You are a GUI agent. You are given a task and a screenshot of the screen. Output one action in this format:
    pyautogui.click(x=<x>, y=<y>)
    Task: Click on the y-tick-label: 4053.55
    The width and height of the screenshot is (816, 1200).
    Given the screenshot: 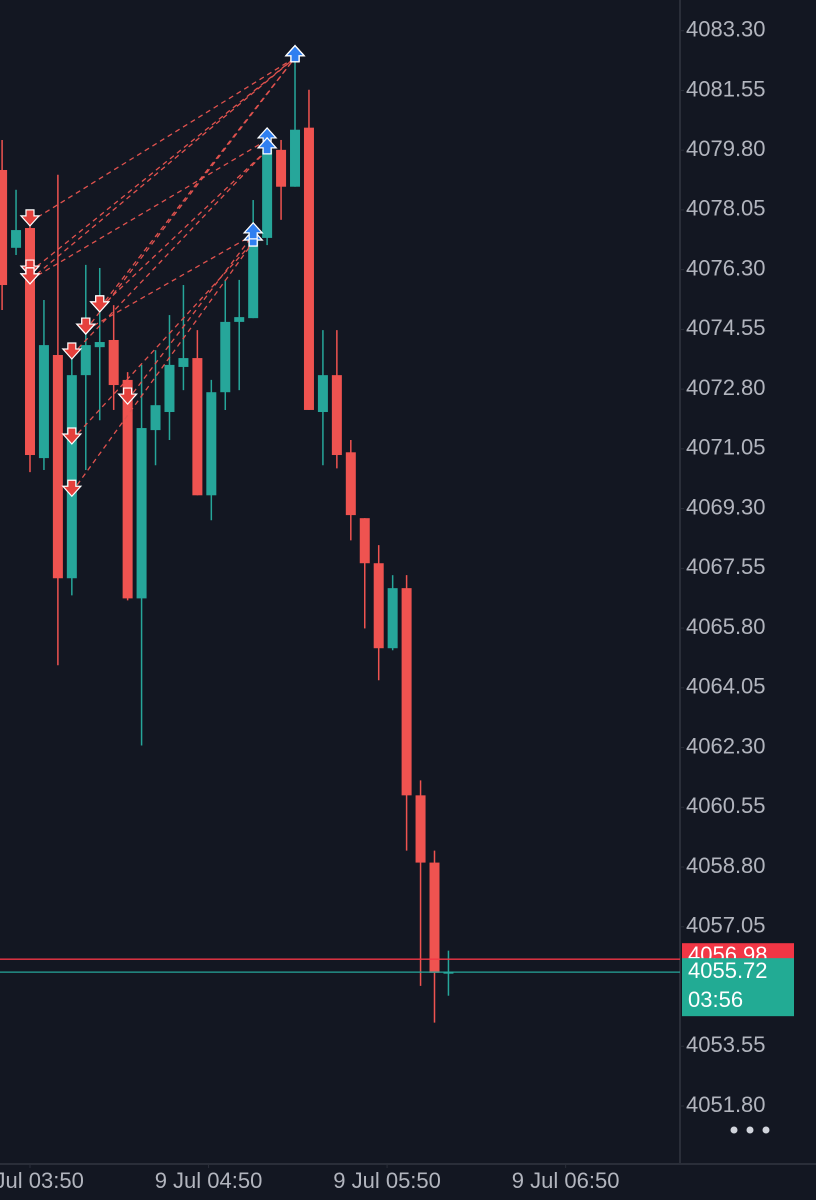 What is the action you would take?
    pyautogui.click(x=726, y=1044)
    